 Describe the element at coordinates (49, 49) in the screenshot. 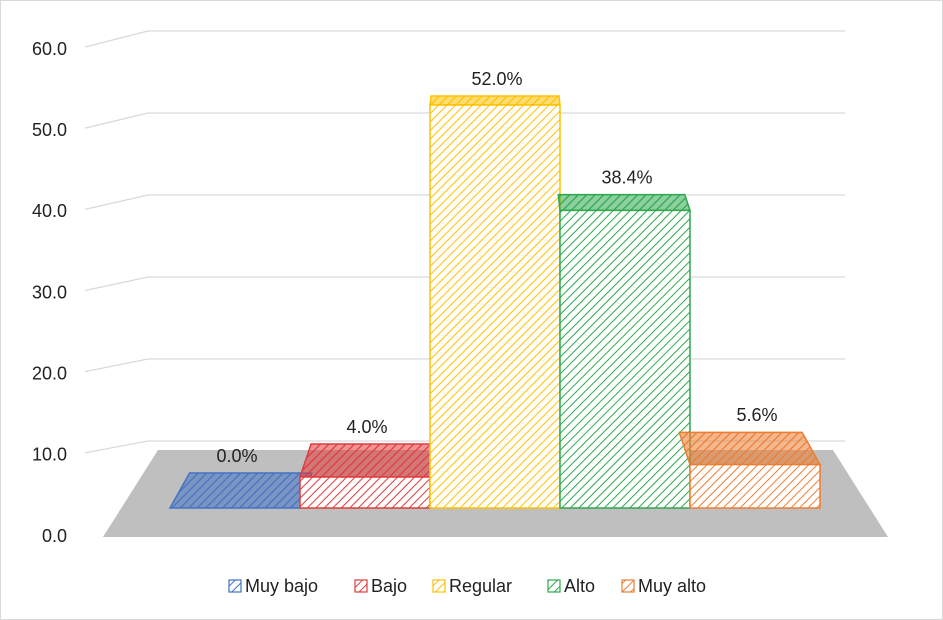

I see `y-tick-label: 60.0` at that location.